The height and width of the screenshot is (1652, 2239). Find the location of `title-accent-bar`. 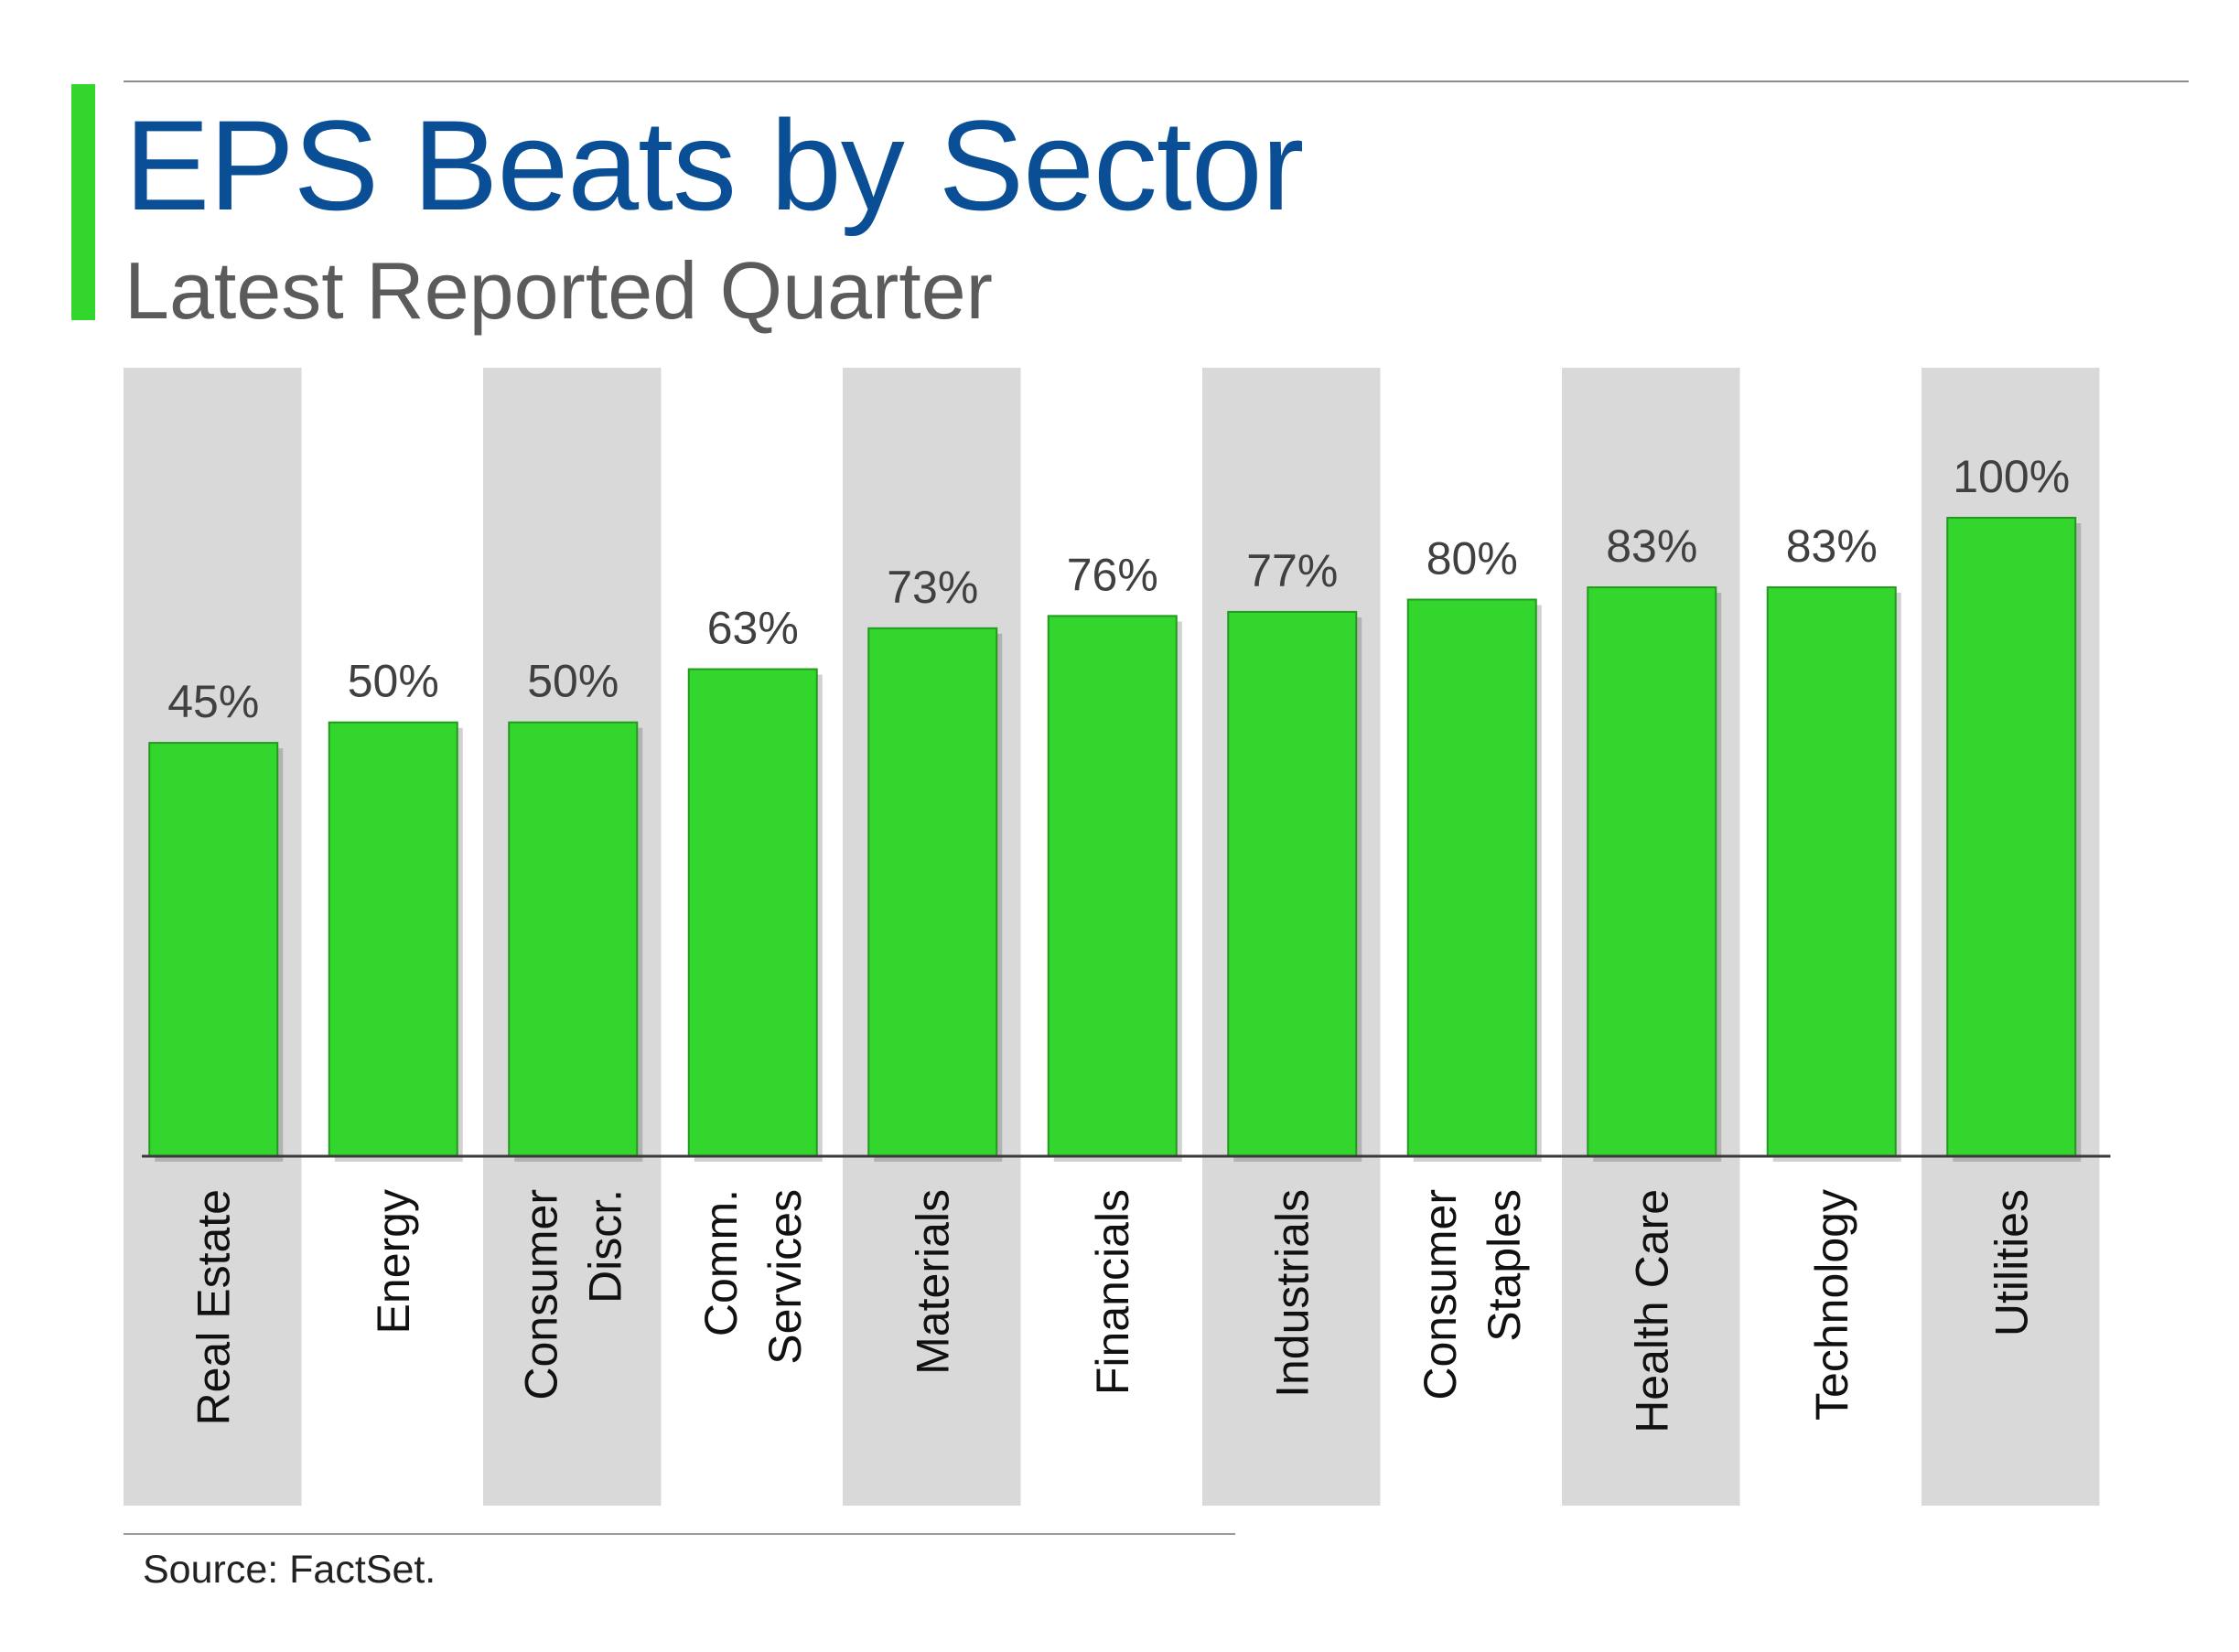

title-accent-bar is located at coordinates (83, 202).